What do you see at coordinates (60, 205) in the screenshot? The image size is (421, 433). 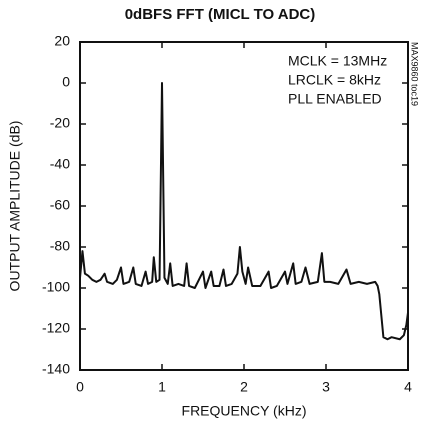 I see `y-tick-label: -60` at bounding box center [60, 205].